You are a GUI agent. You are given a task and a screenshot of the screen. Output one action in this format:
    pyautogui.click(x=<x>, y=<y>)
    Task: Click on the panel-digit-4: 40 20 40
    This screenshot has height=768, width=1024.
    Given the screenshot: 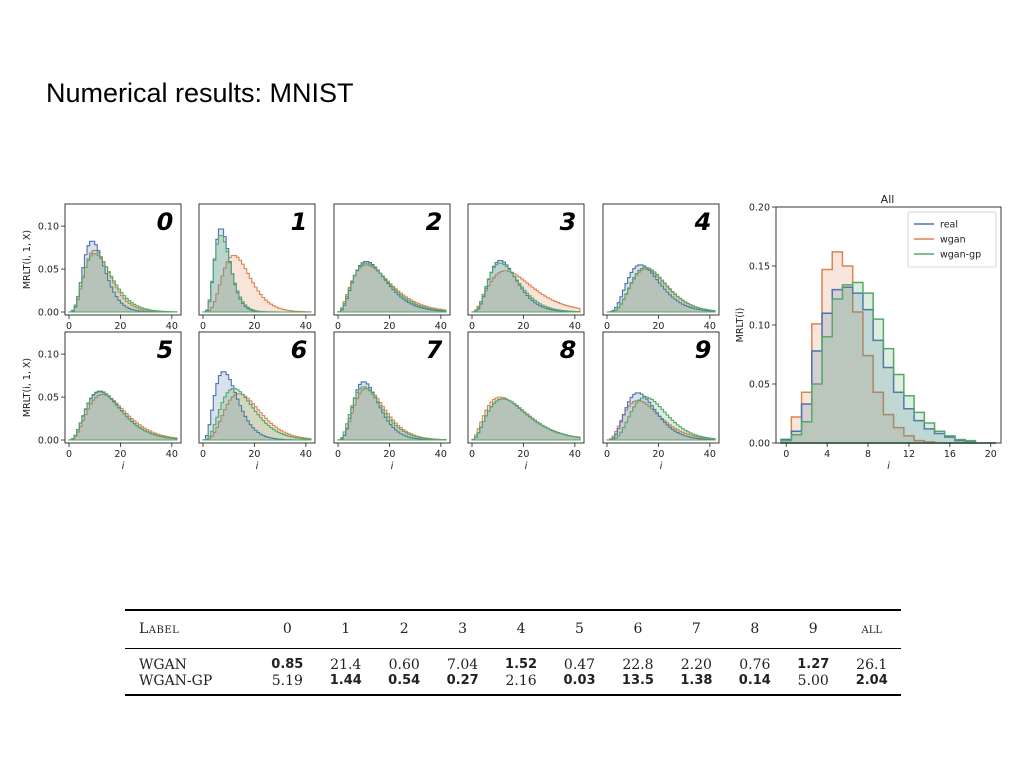 What is the action you would take?
    pyautogui.click(x=661, y=267)
    